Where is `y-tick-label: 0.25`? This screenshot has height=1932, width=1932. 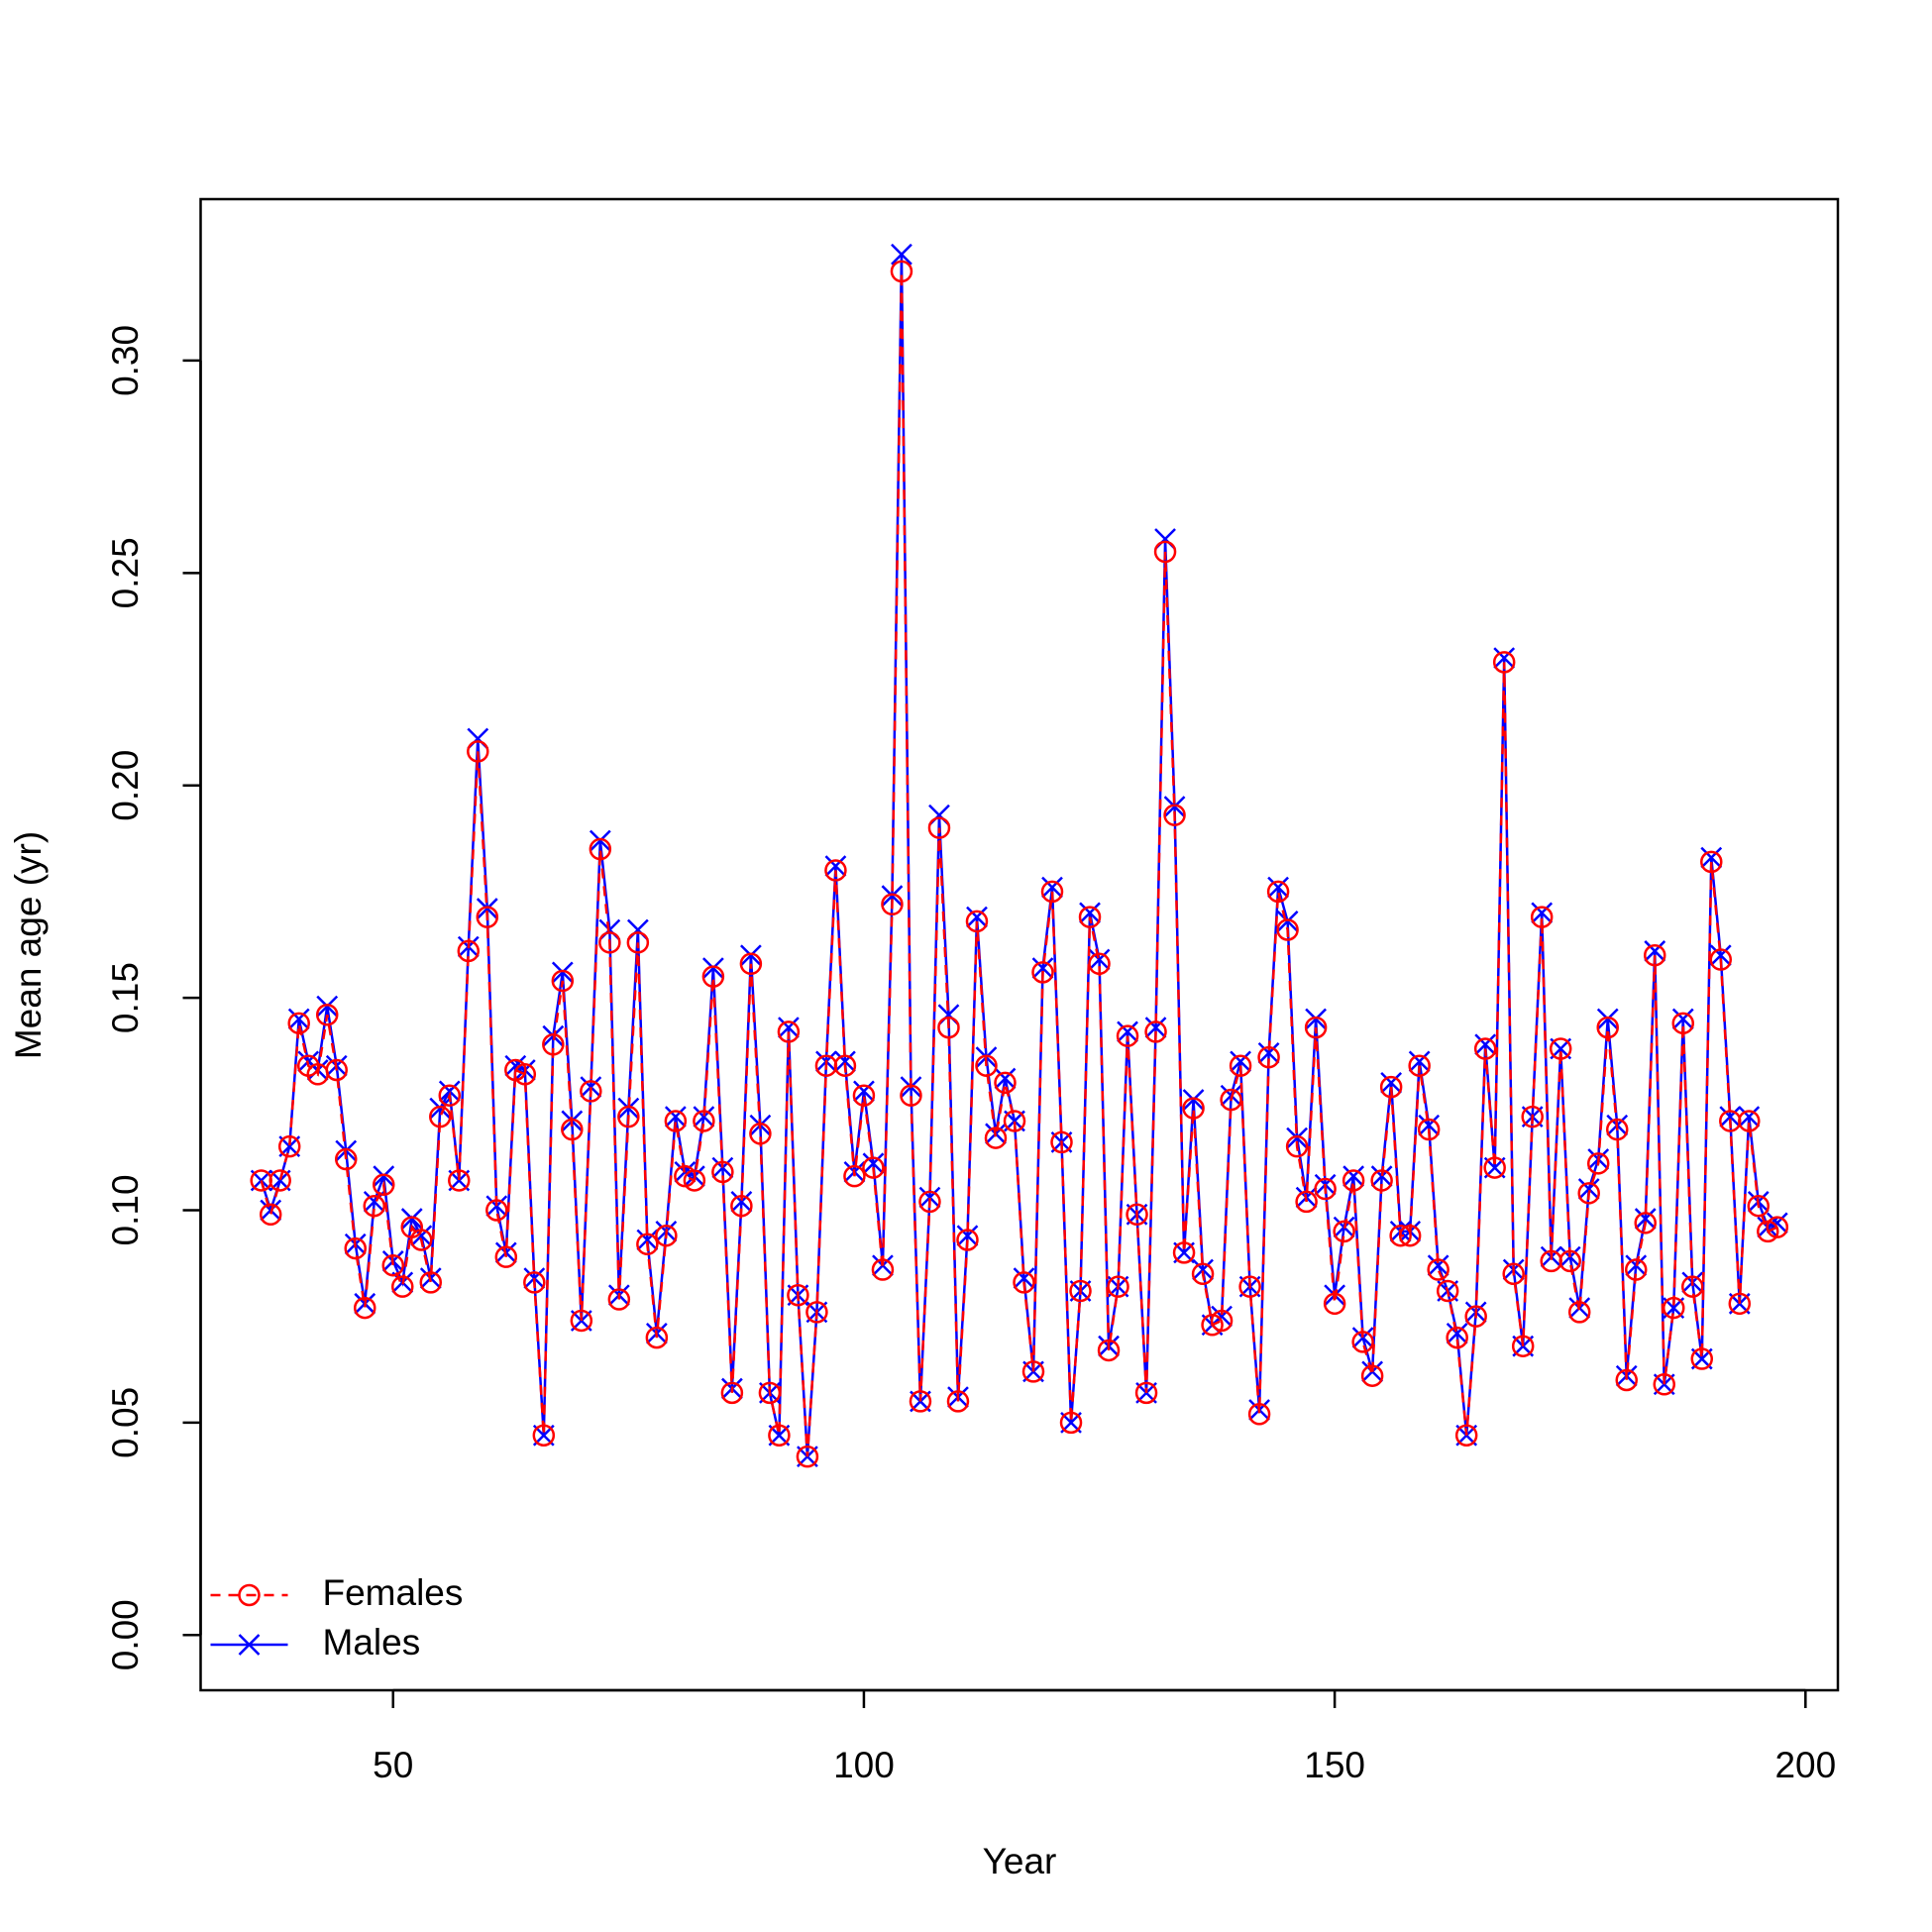
y-tick-label: 0.25 is located at coordinates (125, 572).